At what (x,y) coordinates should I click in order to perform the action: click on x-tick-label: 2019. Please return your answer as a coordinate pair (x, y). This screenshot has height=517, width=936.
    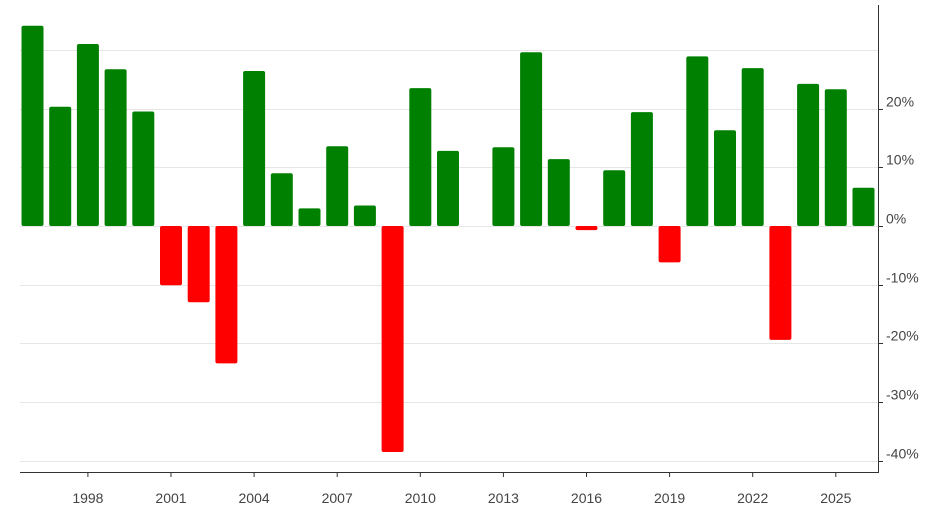
    Looking at the image, I should click on (669, 498).